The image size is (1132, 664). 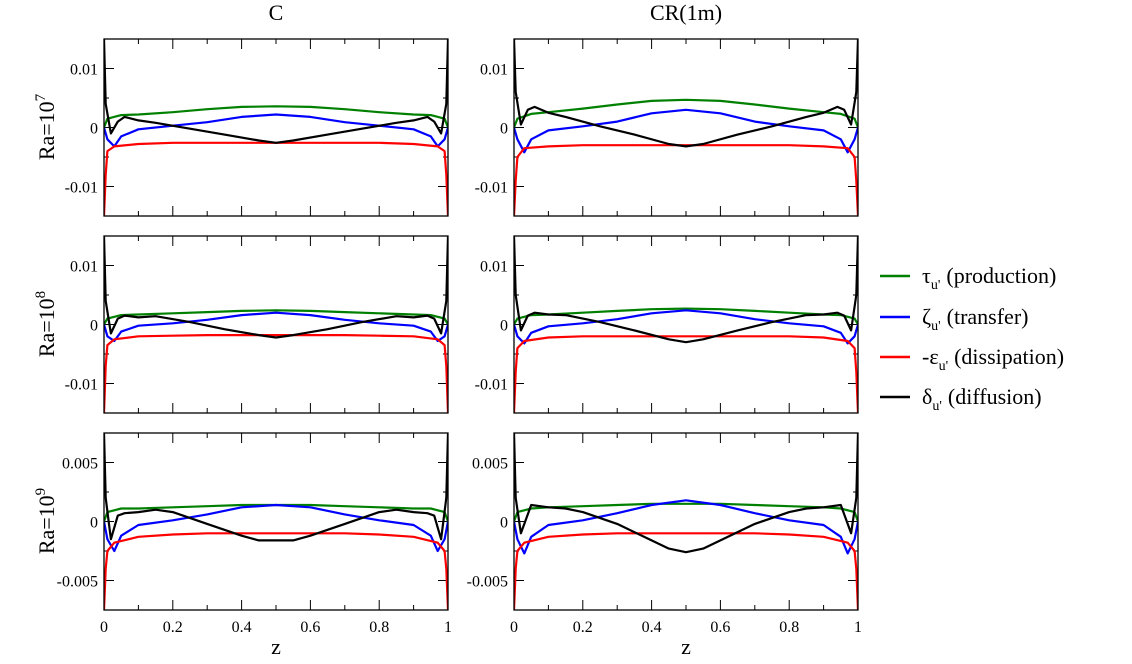 What do you see at coordinates (982, 399) in the screenshot?
I see `legend-label-diffusion: δu' (diffusion)` at bounding box center [982, 399].